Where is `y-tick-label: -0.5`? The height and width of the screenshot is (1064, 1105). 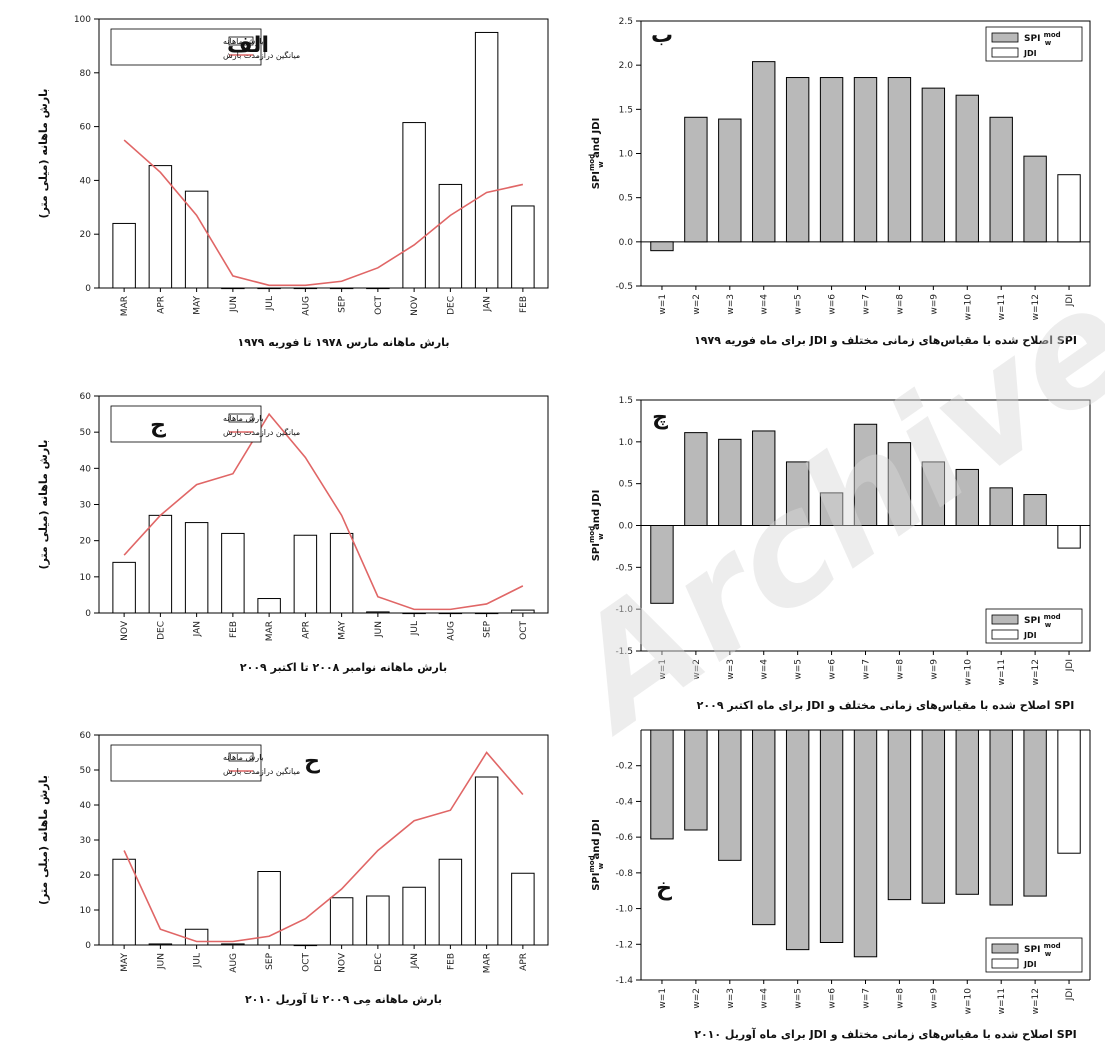 y-tick-label: -0.5 is located at coordinates (624, 568).